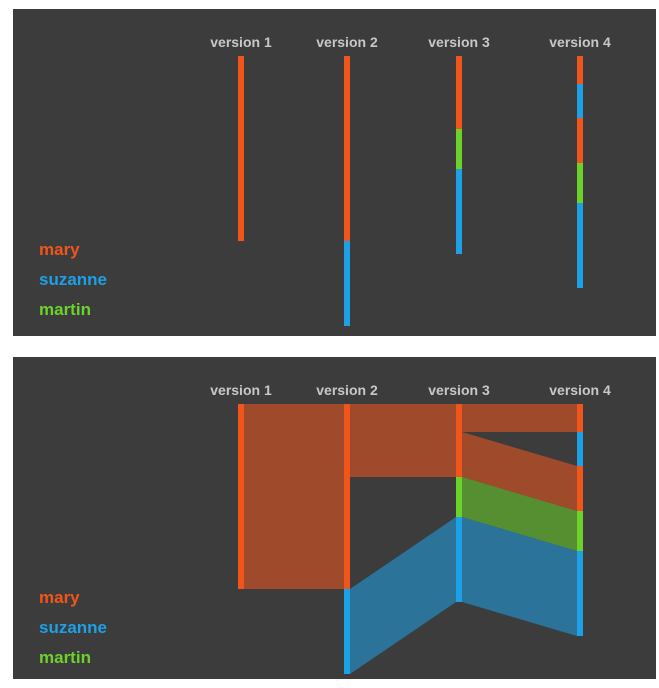  What do you see at coordinates (403, 440) in the screenshot?
I see `flow-mary-v2-v3` at bounding box center [403, 440].